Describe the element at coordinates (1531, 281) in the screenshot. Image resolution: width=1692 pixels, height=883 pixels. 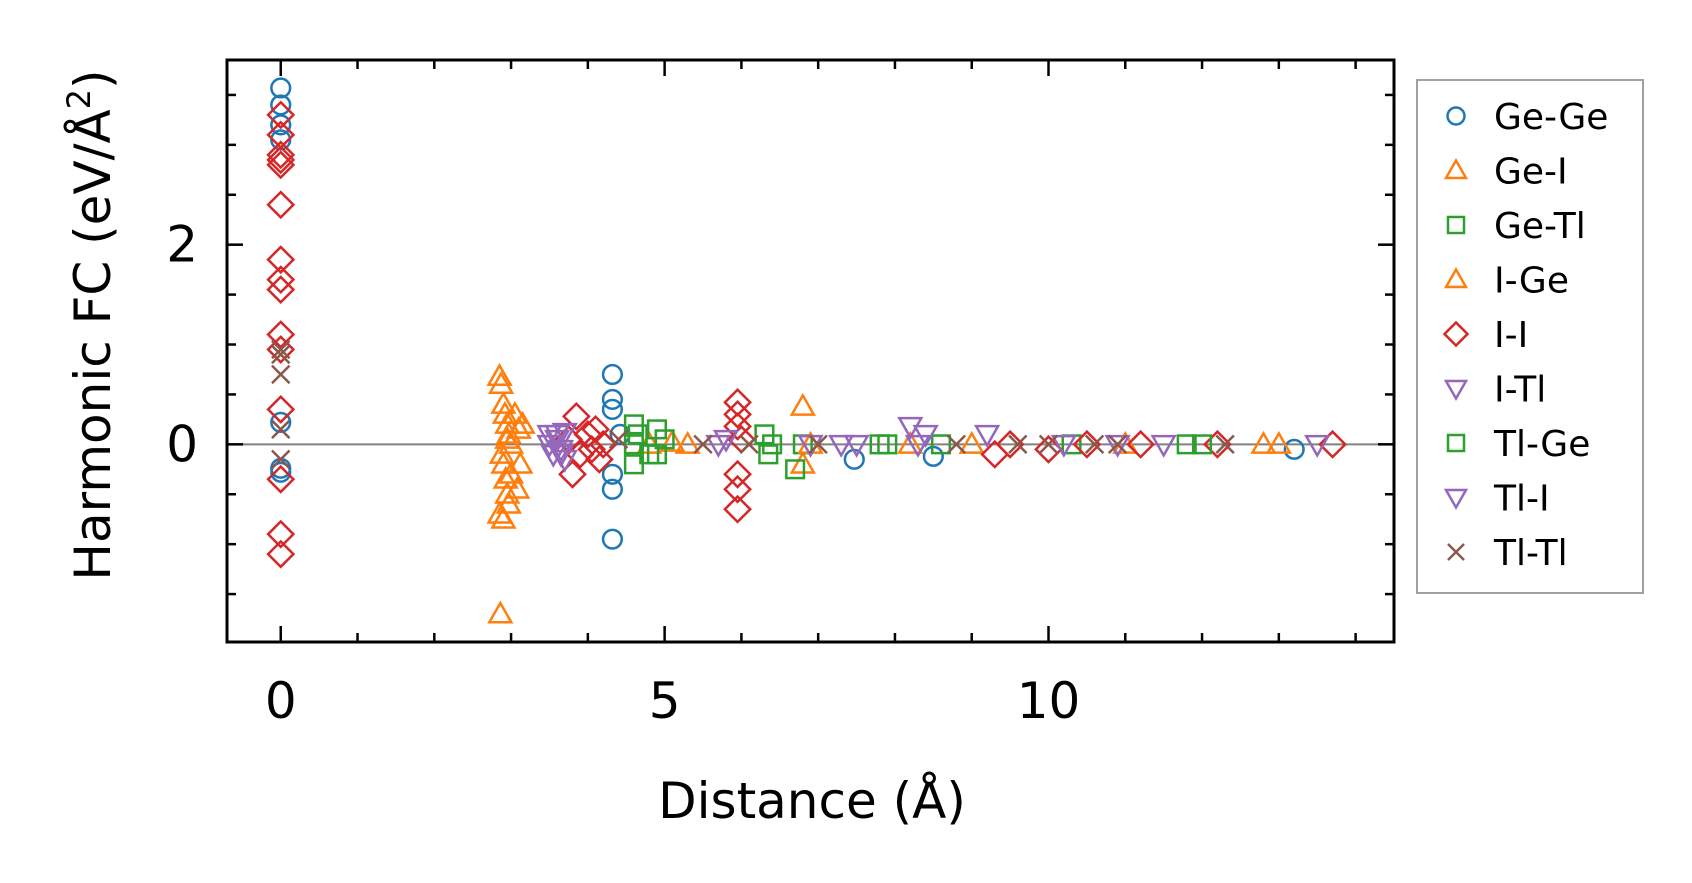
I see `legend-label: I-Ge` at that location.